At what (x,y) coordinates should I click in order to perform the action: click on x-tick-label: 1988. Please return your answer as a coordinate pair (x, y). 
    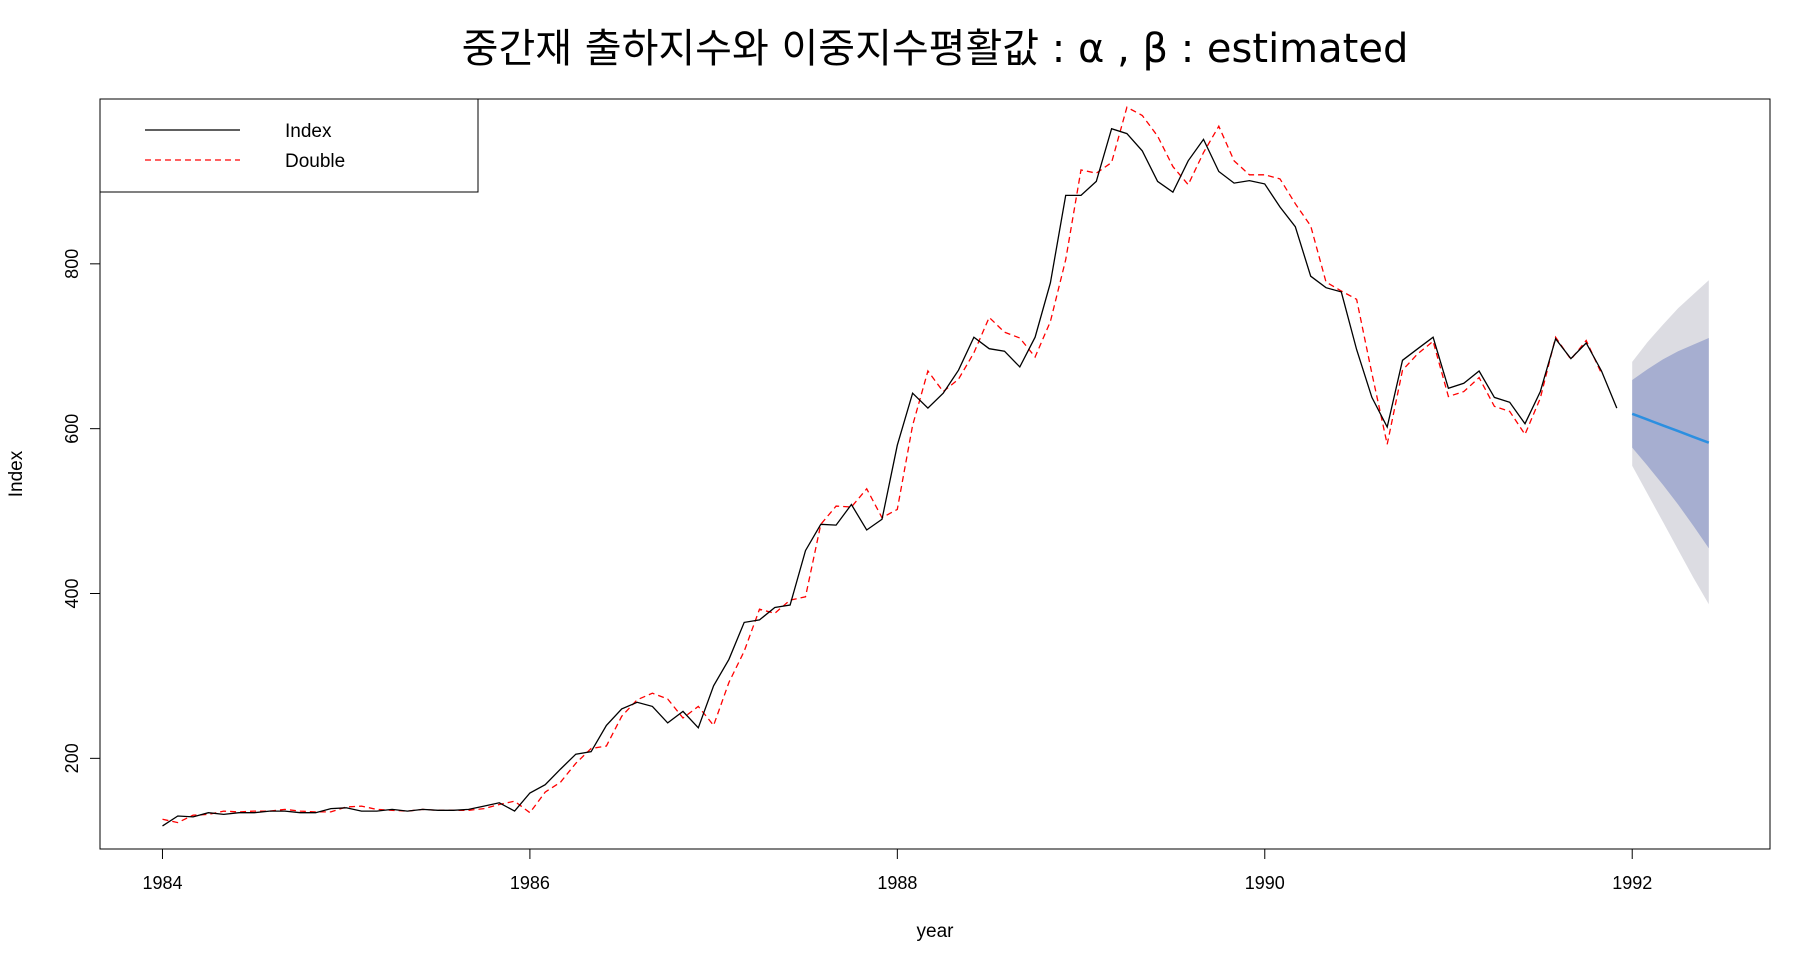
    Looking at the image, I should click on (897, 883).